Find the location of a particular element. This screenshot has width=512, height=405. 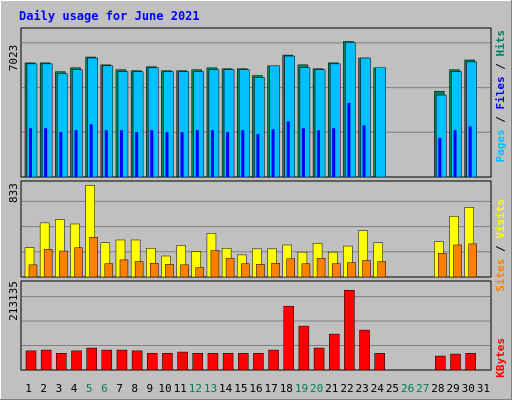

x-tick-label: 28 is located at coordinates (437, 388).